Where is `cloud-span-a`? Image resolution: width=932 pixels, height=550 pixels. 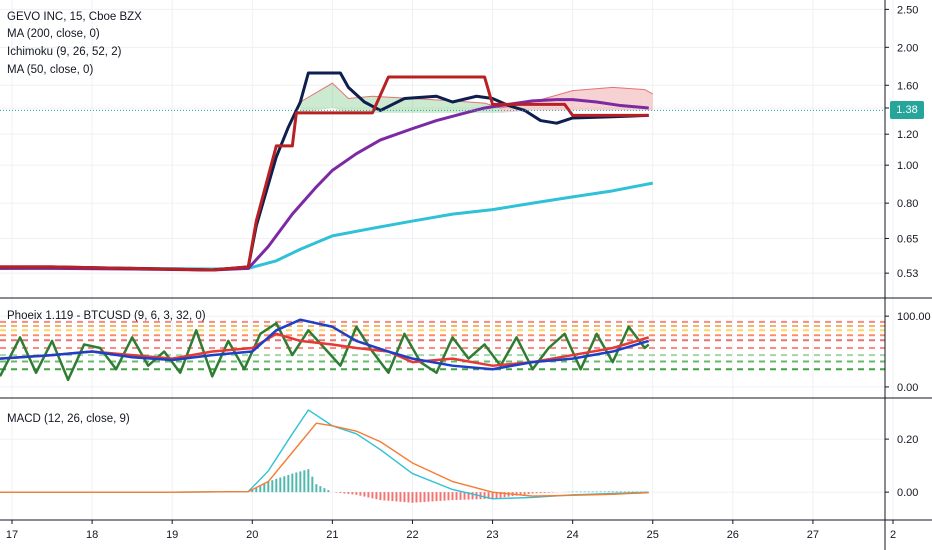
cloud-span-a is located at coordinates (476, 95).